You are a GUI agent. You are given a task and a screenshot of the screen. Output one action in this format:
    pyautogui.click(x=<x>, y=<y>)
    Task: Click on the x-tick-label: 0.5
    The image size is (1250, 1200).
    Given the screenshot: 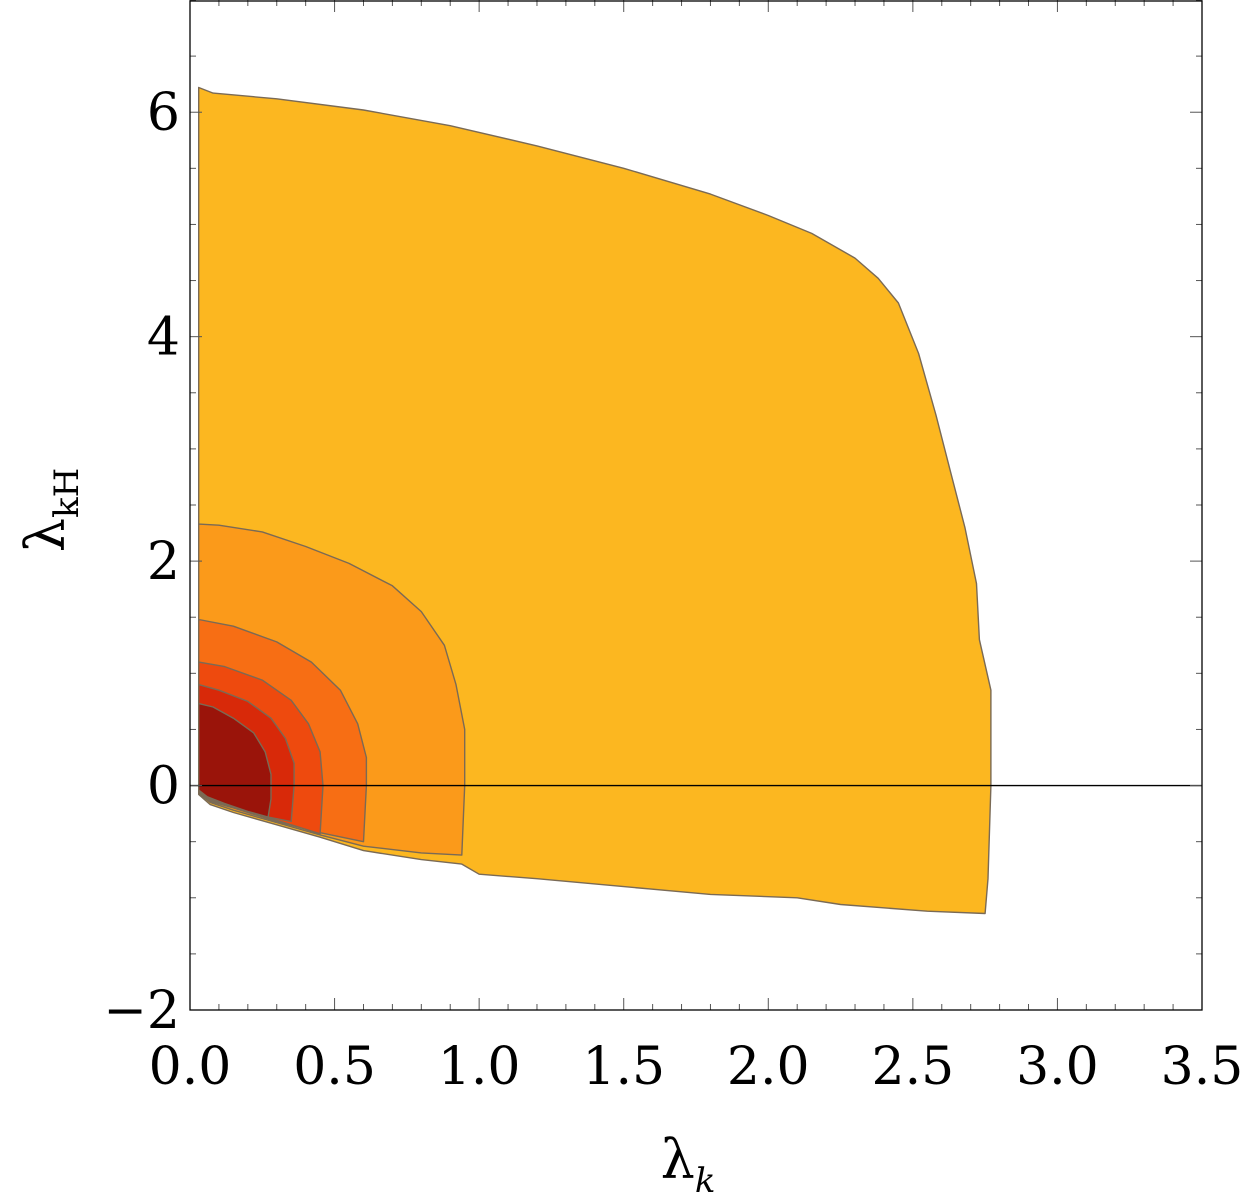 What is the action you would take?
    pyautogui.click(x=334, y=1067)
    